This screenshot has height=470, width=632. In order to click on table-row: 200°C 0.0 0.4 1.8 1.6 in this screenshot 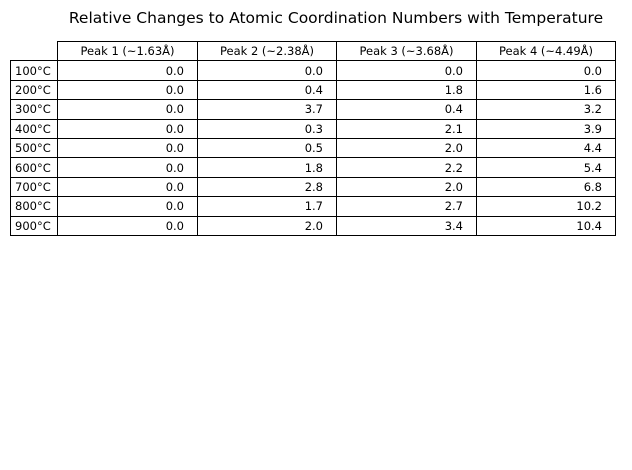, I will do `click(313, 90)`.